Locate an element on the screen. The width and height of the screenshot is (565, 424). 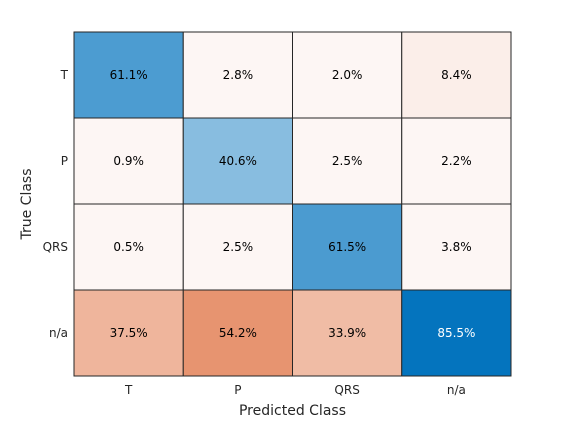
heatmap-cell-label: 2.8% is located at coordinates (238, 75).